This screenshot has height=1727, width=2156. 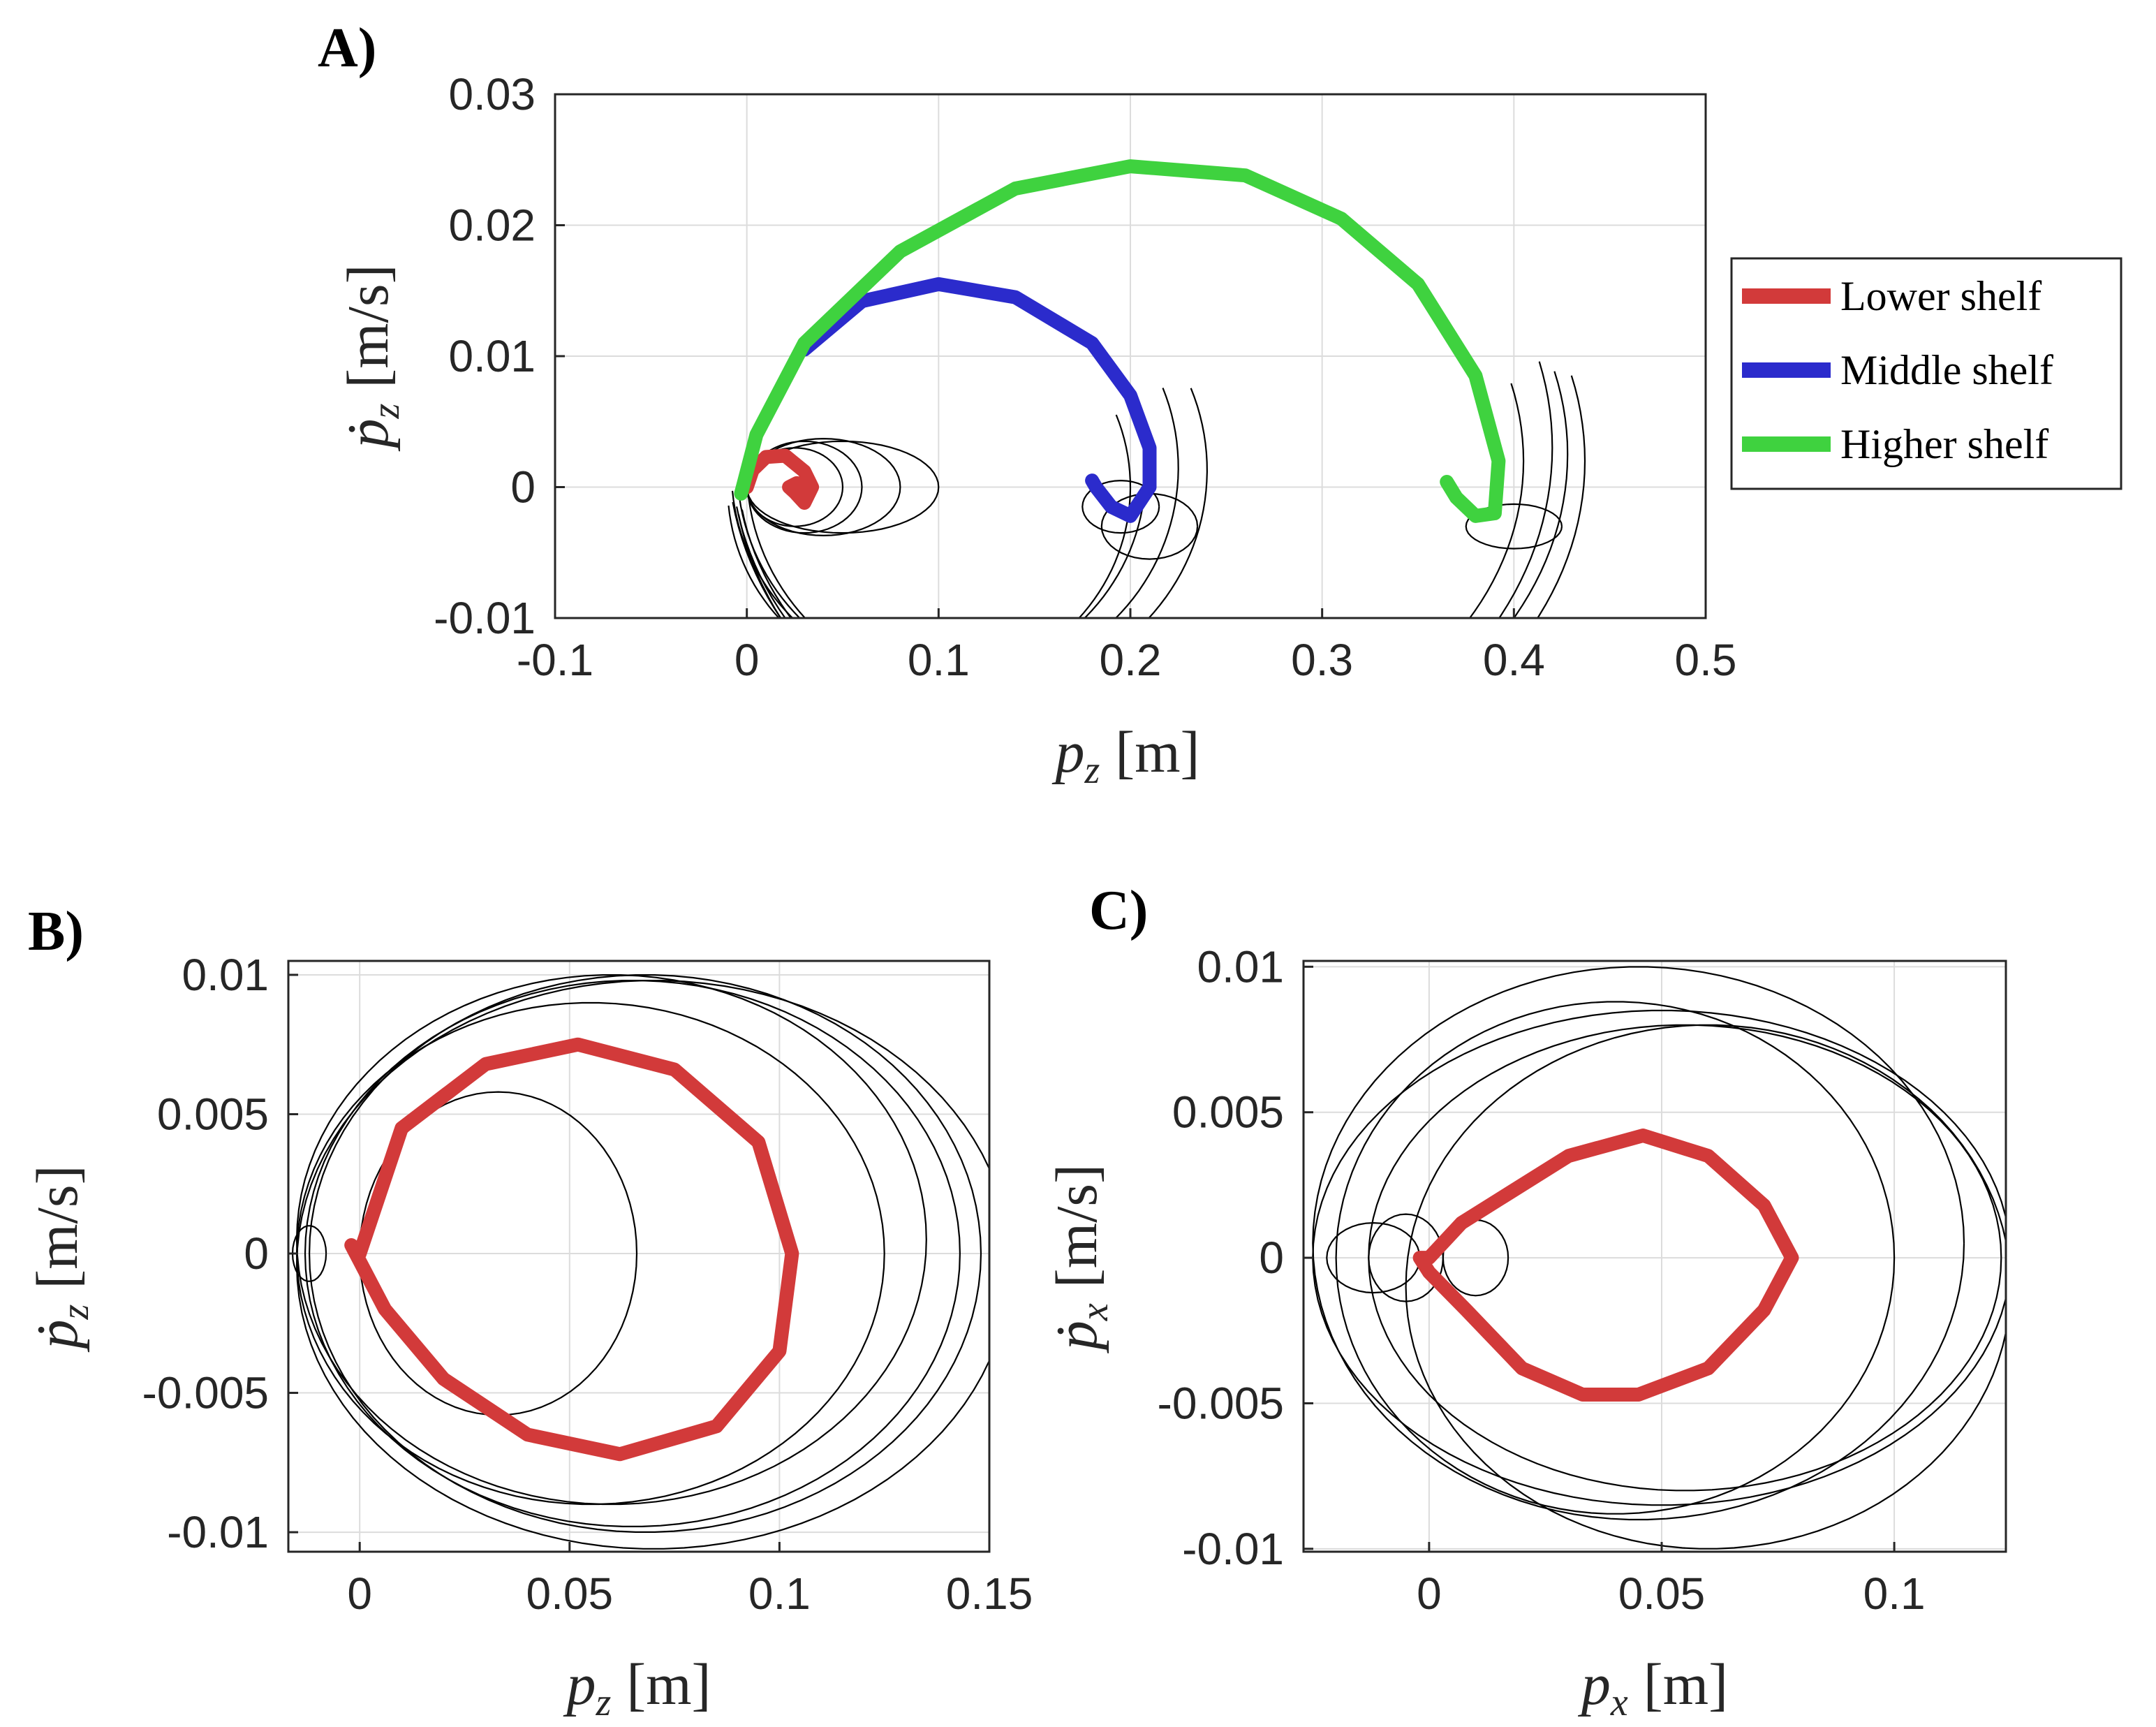 What do you see at coordinates (990, 1593) in the screenshot?
I see `x-tick-label: 0.15` at bounding box center [990, 1593].